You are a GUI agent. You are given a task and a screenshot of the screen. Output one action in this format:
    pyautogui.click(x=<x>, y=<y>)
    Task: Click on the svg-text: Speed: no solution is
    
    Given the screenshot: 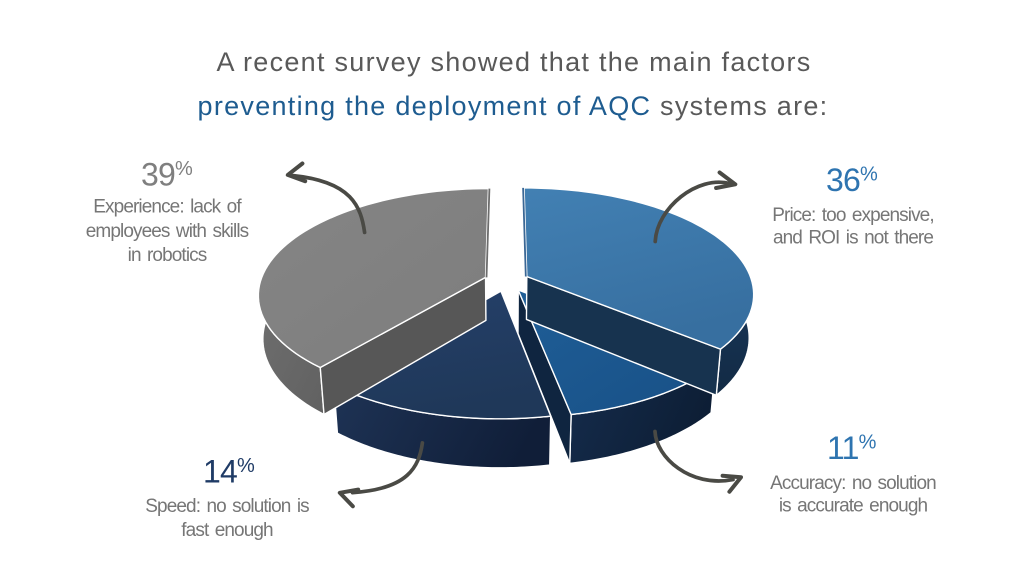 What is the action you would take?
    pyautogui.click(x=227, y=506)
    